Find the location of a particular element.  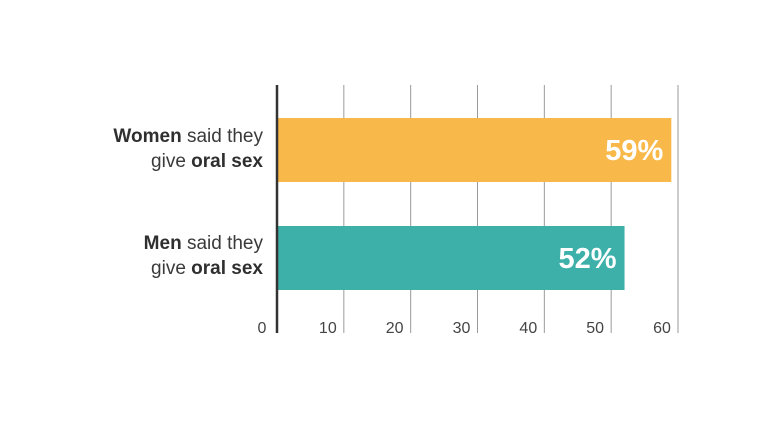

data-label-0: 59% is located at coordinates (634, 151).